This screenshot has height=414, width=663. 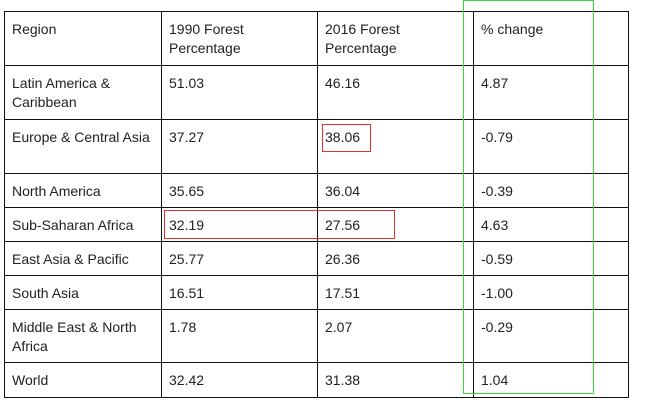 What do you see at coordinates (239, 336) in the screenshot?
I see `cell-1990: 1.78` at bounding box center [239, 336].